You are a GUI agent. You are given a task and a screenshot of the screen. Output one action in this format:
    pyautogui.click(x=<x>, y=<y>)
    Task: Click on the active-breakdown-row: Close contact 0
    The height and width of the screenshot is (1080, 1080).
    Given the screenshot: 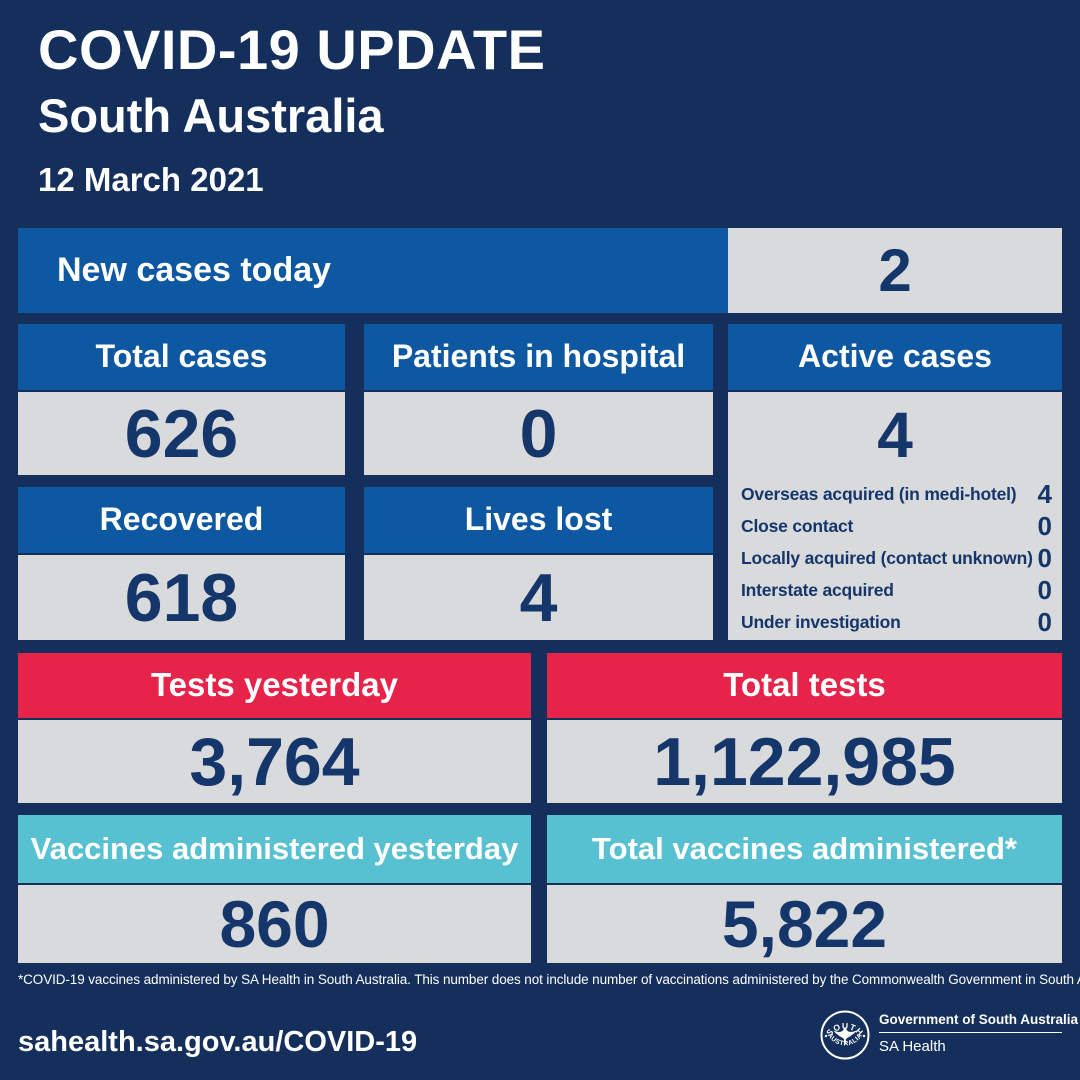 What is the action you would take?
    pyautogui.click(x=895, y=526)
    